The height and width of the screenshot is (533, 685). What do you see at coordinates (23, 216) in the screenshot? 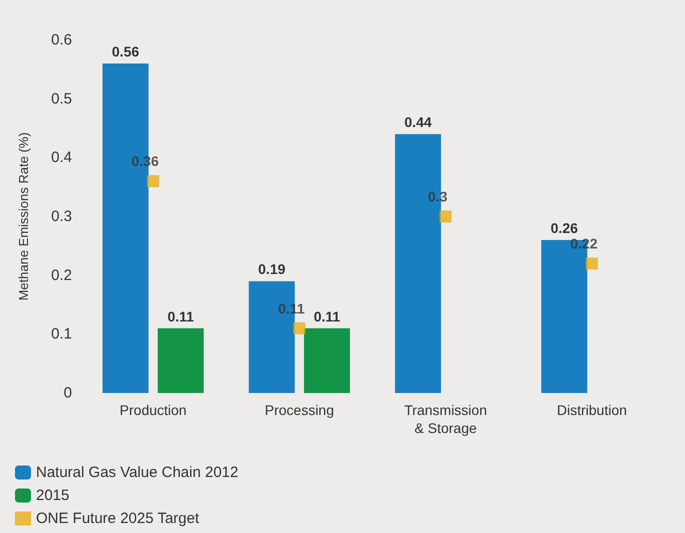
I see `y-axis-title: Methane Emissions Rate (%)` at bounding box center [23, 216].